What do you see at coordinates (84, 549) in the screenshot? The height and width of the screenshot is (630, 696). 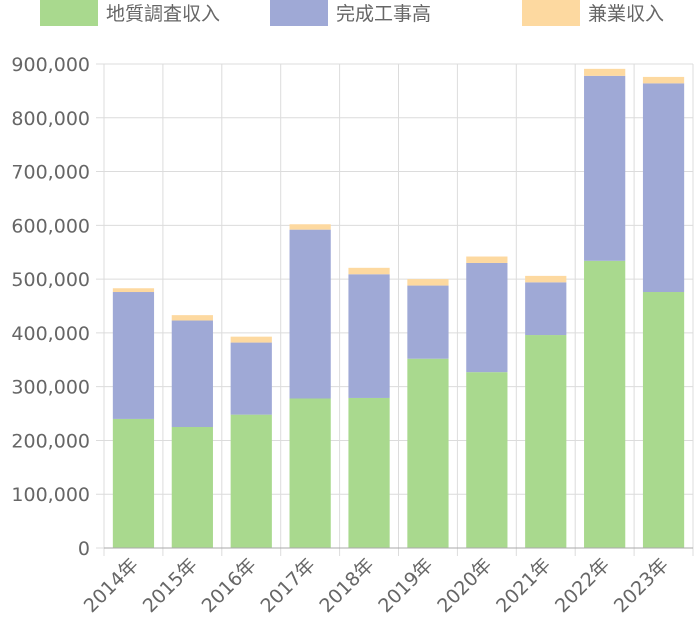 I see `y-tick-label-0: 0` at bounding box center [84, 549].